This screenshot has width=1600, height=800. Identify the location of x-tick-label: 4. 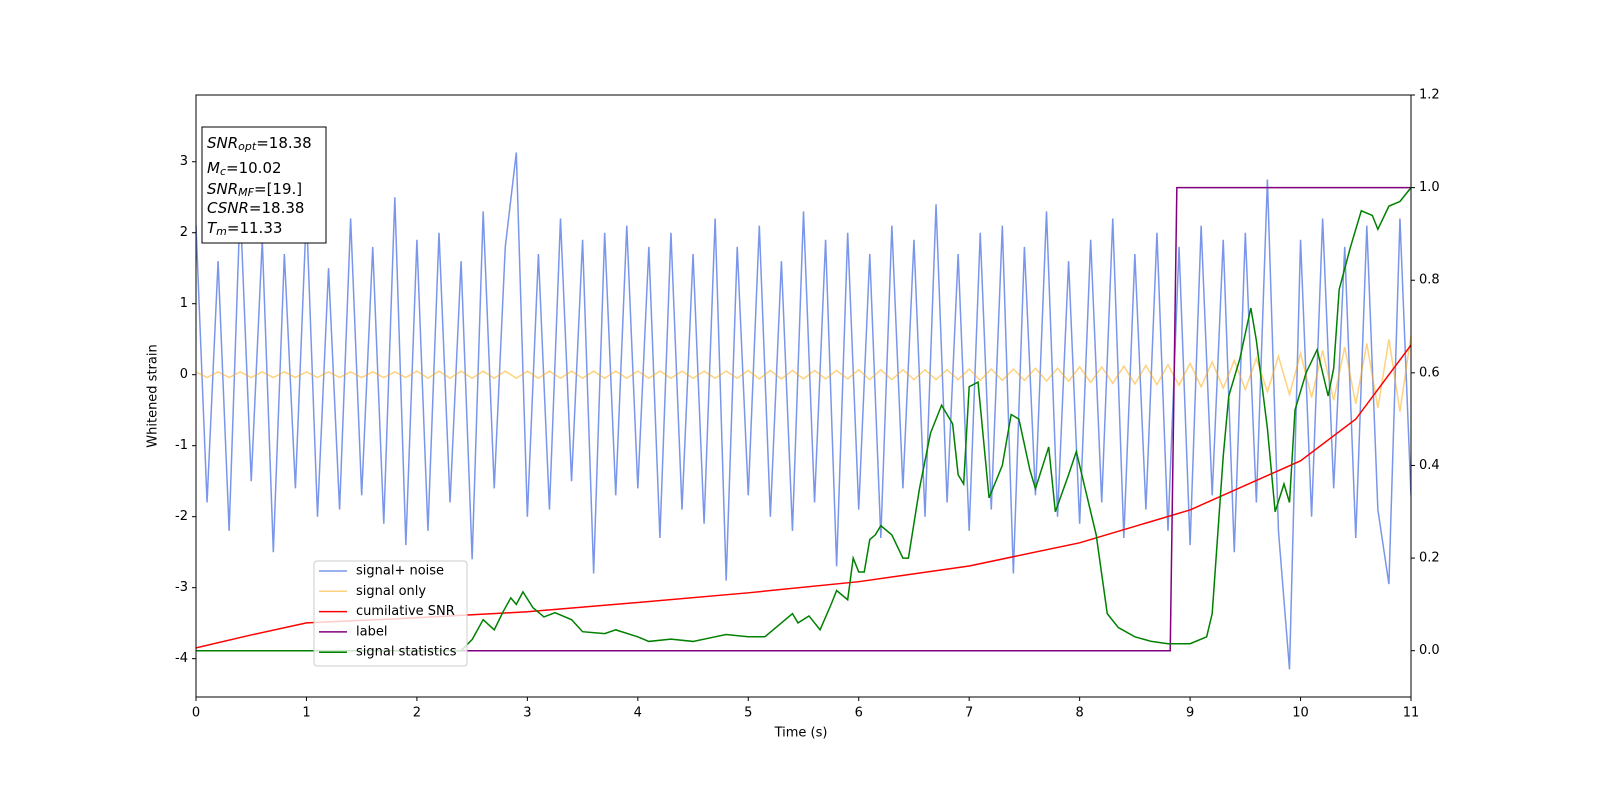
(638, 713).